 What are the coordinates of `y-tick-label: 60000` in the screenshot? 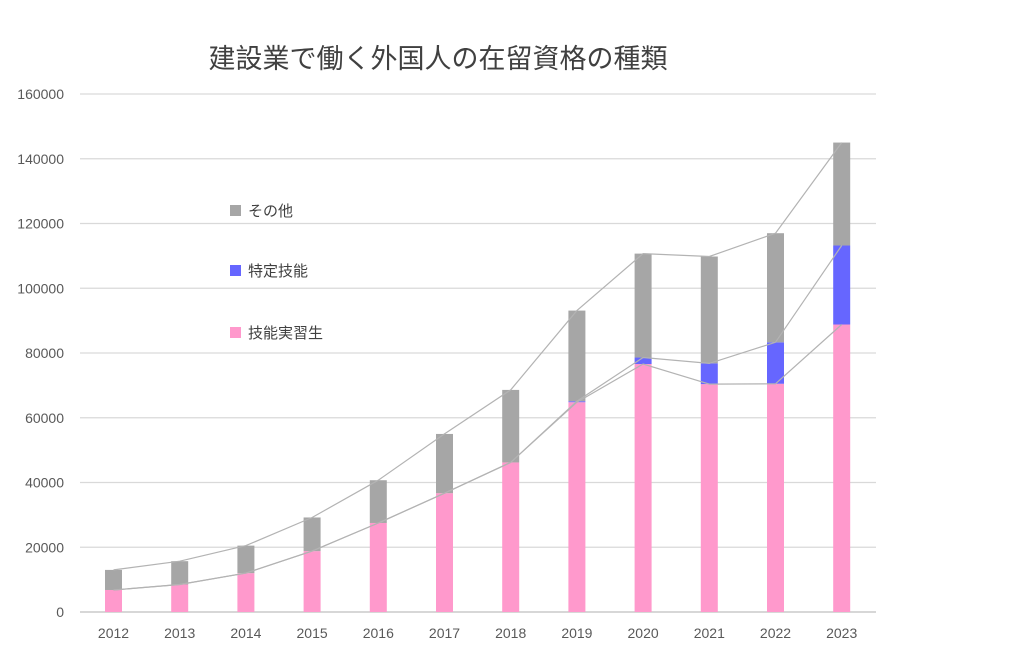 It's located at (44, 418).